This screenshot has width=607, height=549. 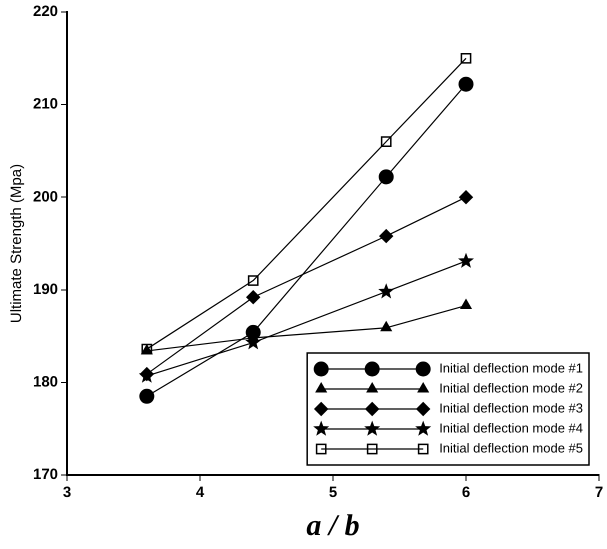 I want to click on x-tick-label: 4, so click(x=200, y=493).